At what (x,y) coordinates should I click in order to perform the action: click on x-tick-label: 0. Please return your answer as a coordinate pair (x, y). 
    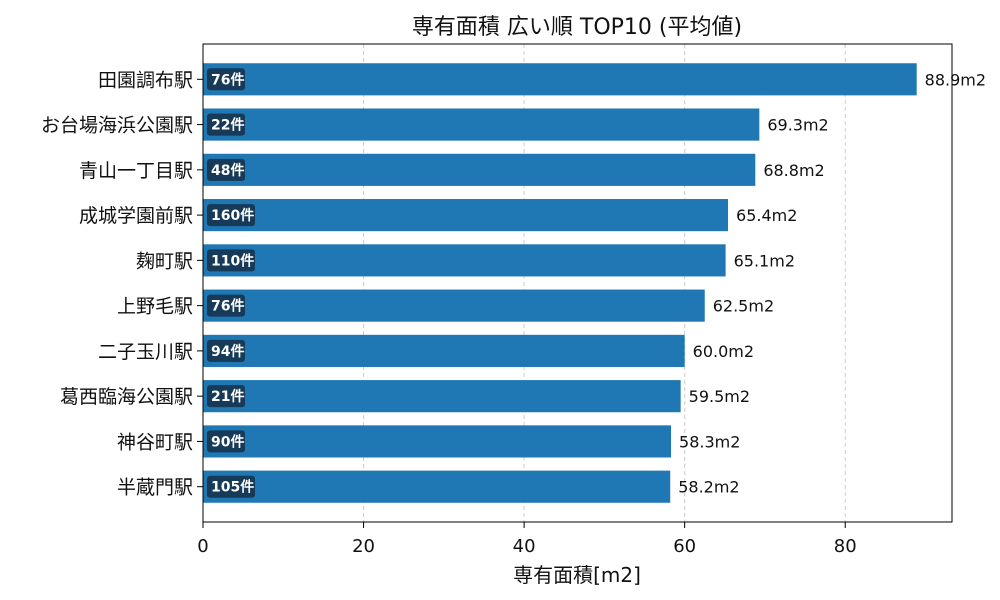
    Looking at the image, I should click on (202, 546).